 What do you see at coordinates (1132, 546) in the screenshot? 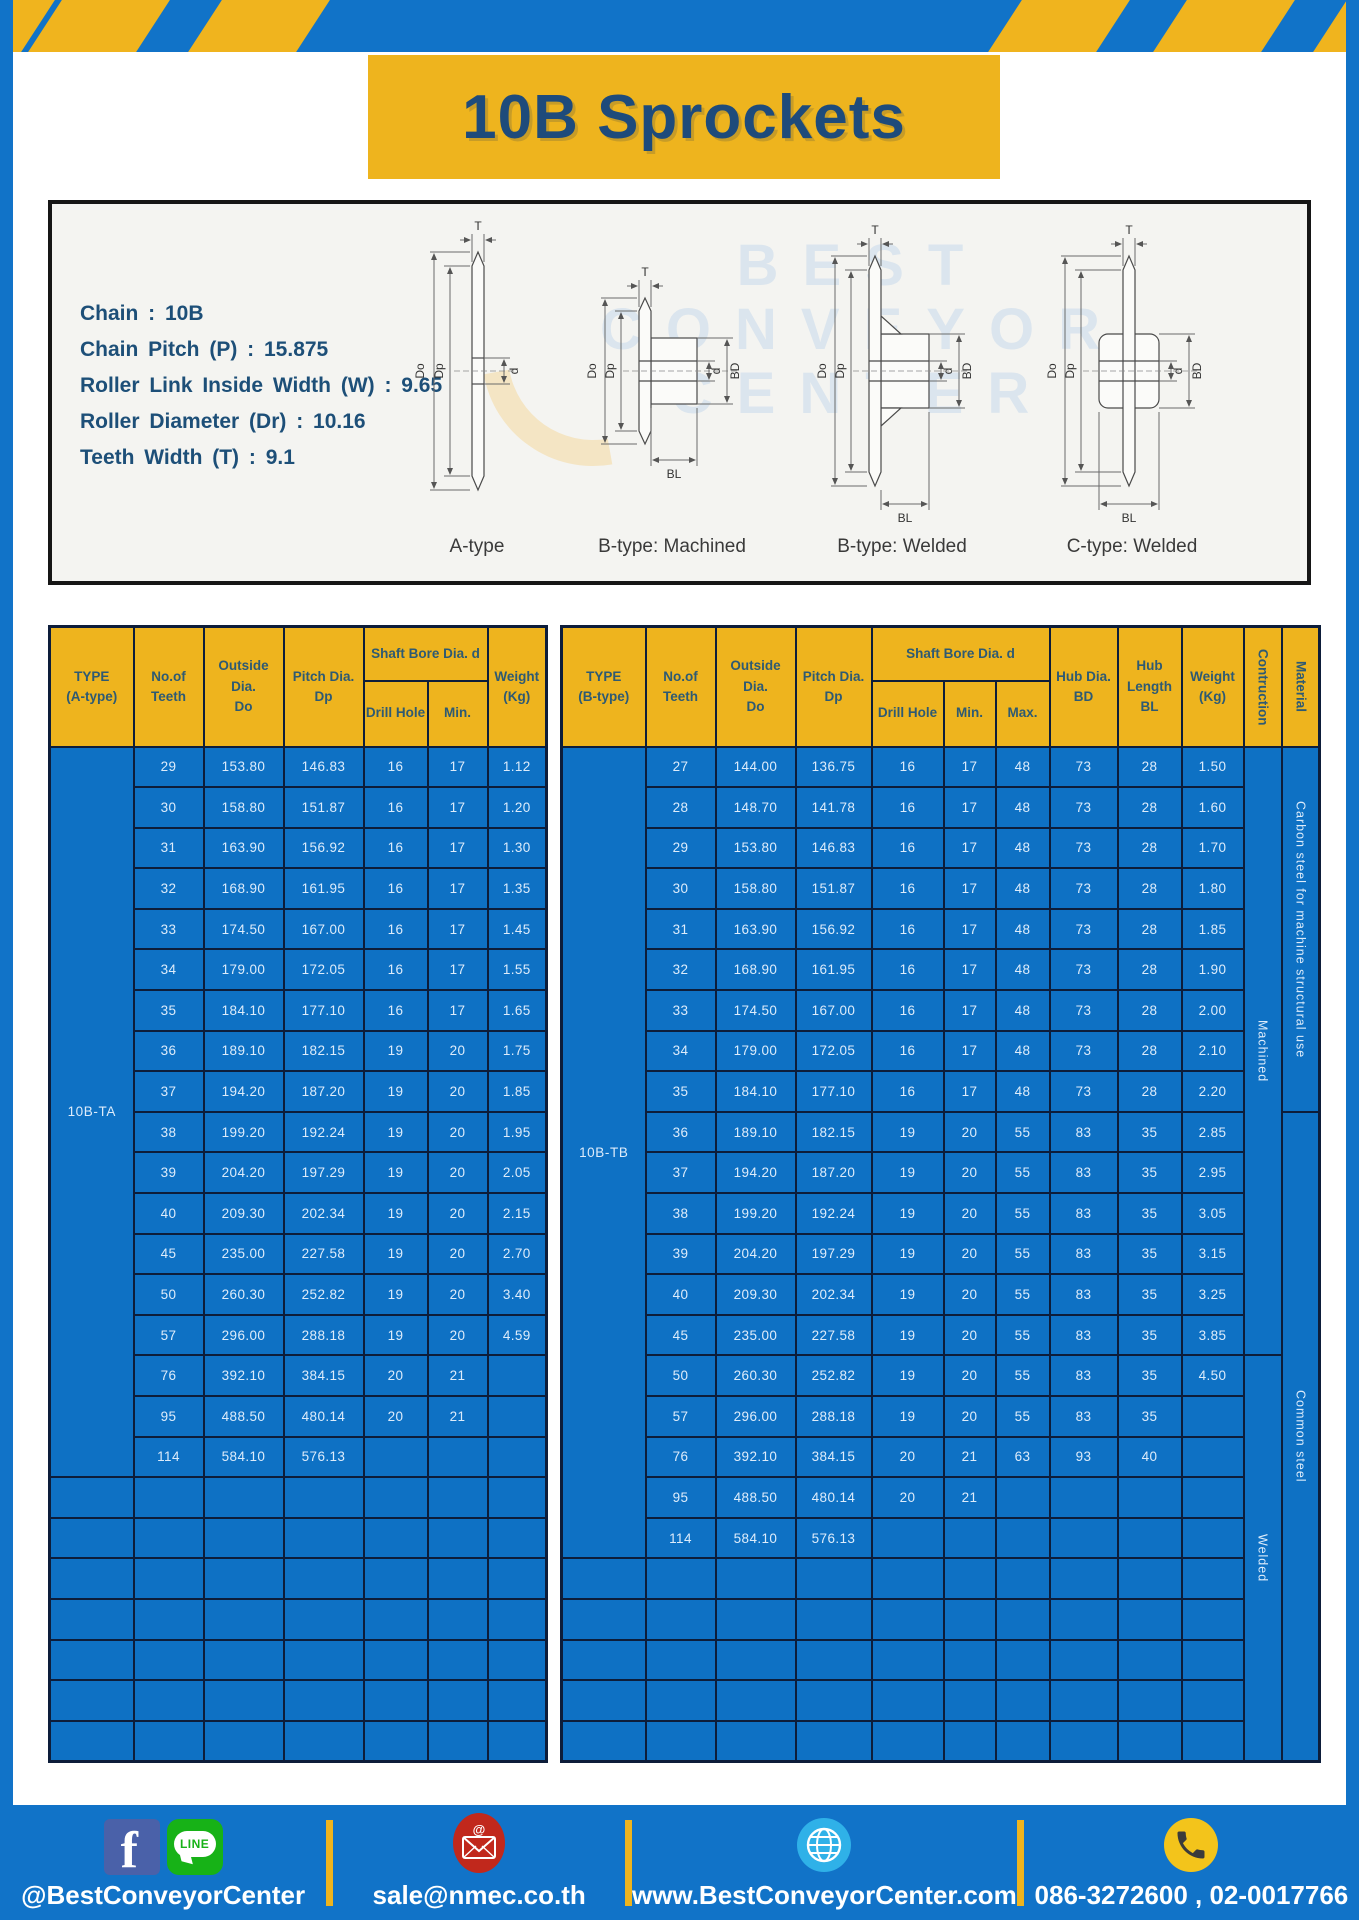
I see `diagram-label-c-welded: C-type: Welded` at bounding box center [1132, 546].